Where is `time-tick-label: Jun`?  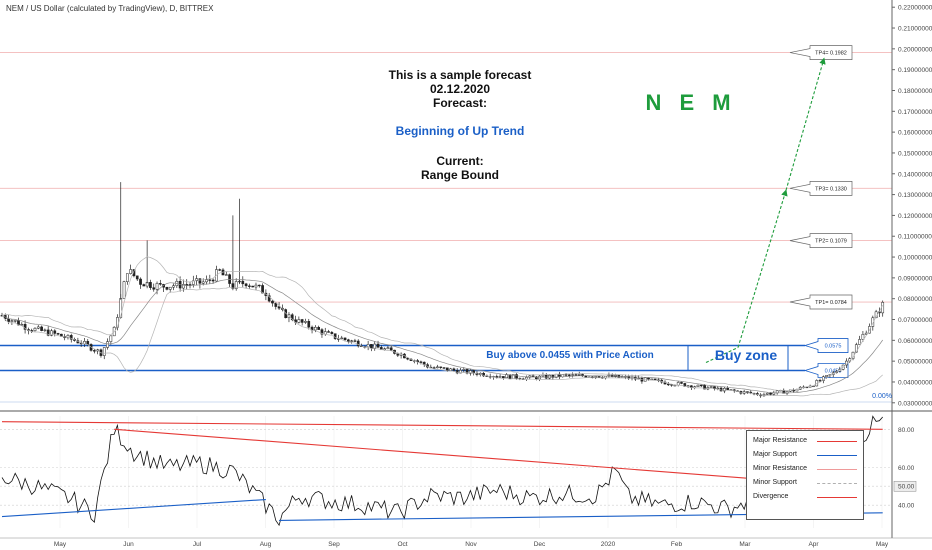 time-tick-label: Jun is located at coordinates (128, 544).